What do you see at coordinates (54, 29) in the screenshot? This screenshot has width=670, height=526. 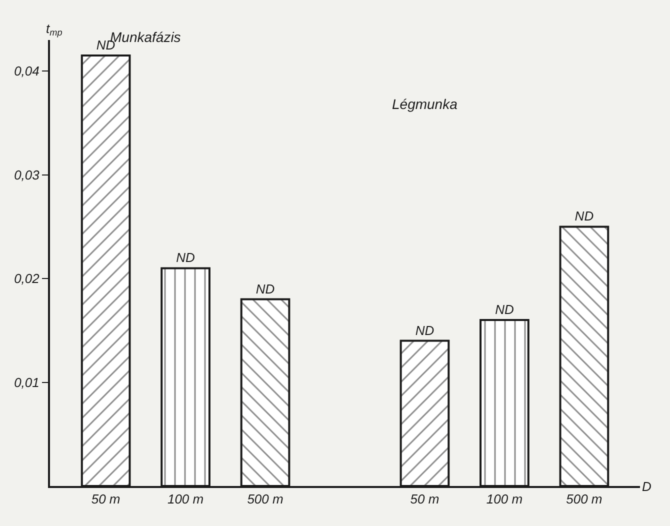 I see `y-axis-title: t$_{mp}$` at bounding box center [54, 29].